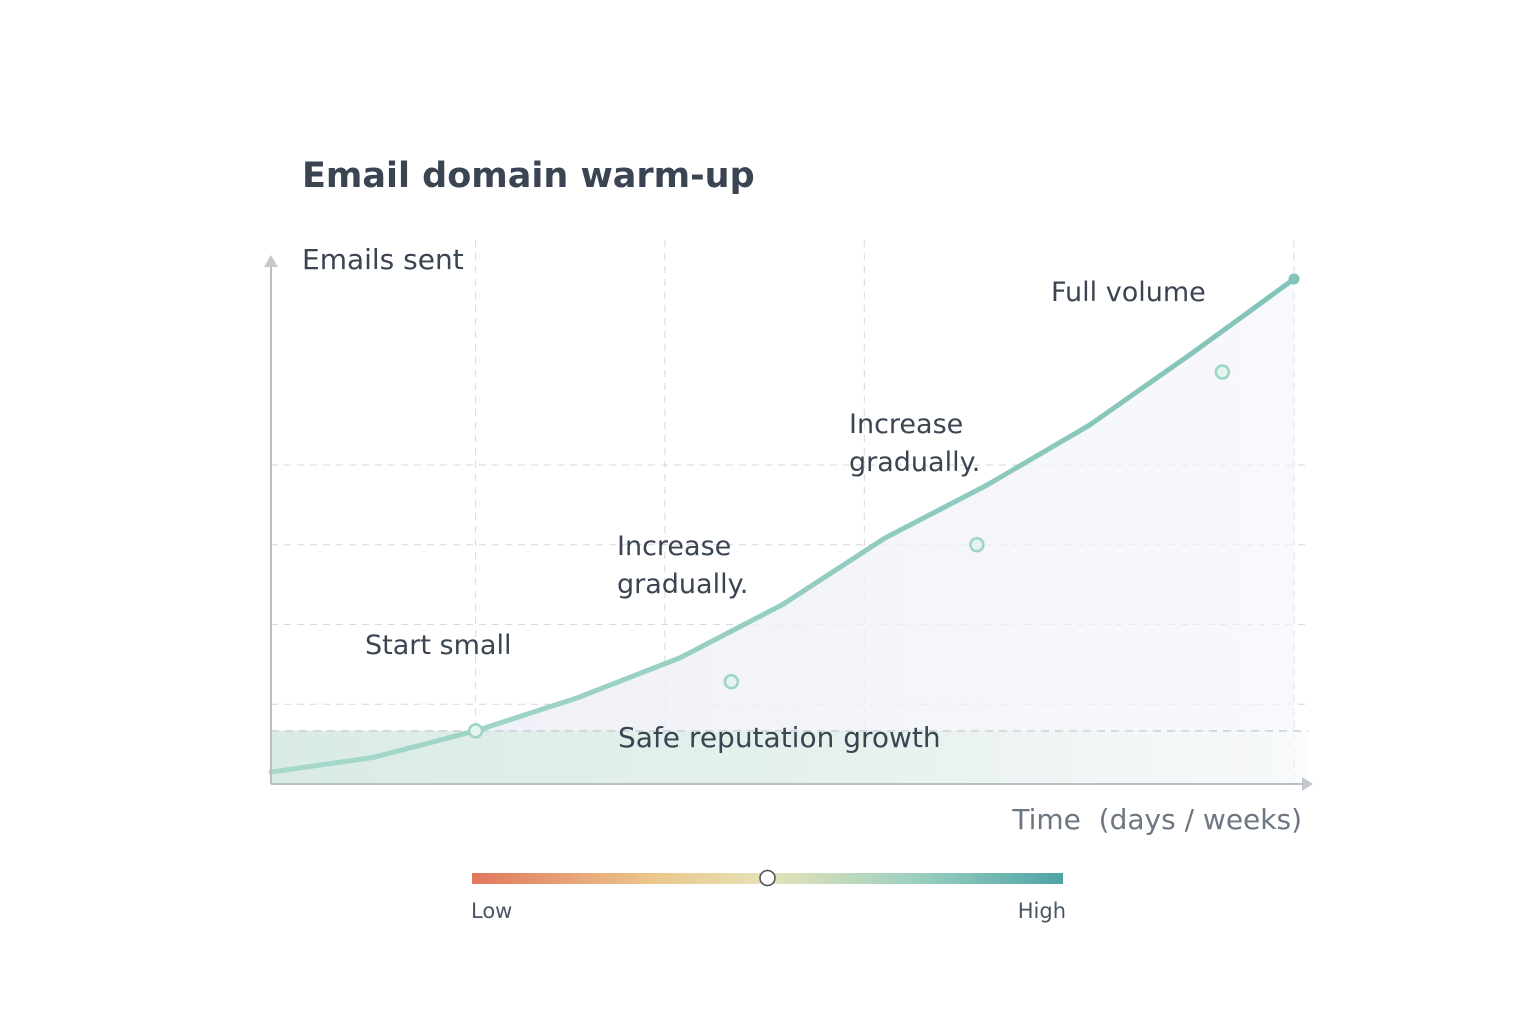 This screenshot has width=1536, height=1024. What do you see at coordinates (1307, 784) in the screenshot?
I see `x-axis-arrow` at bounding box center [1307, 784].